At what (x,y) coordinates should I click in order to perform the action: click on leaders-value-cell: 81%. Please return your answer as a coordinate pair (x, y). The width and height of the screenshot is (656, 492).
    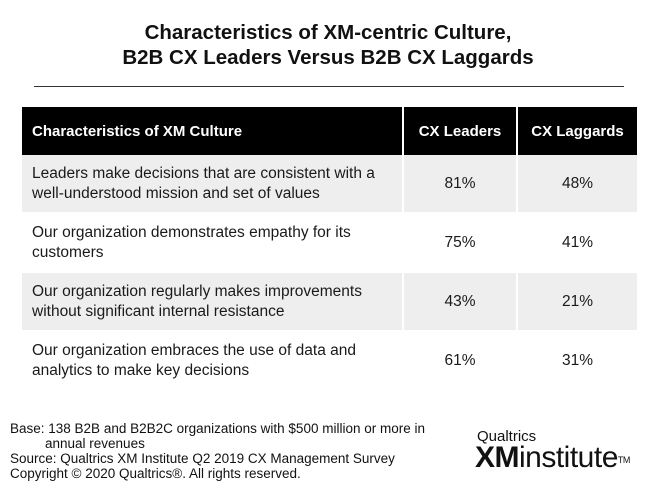
    Looking at the image, I should click on (460, 184).